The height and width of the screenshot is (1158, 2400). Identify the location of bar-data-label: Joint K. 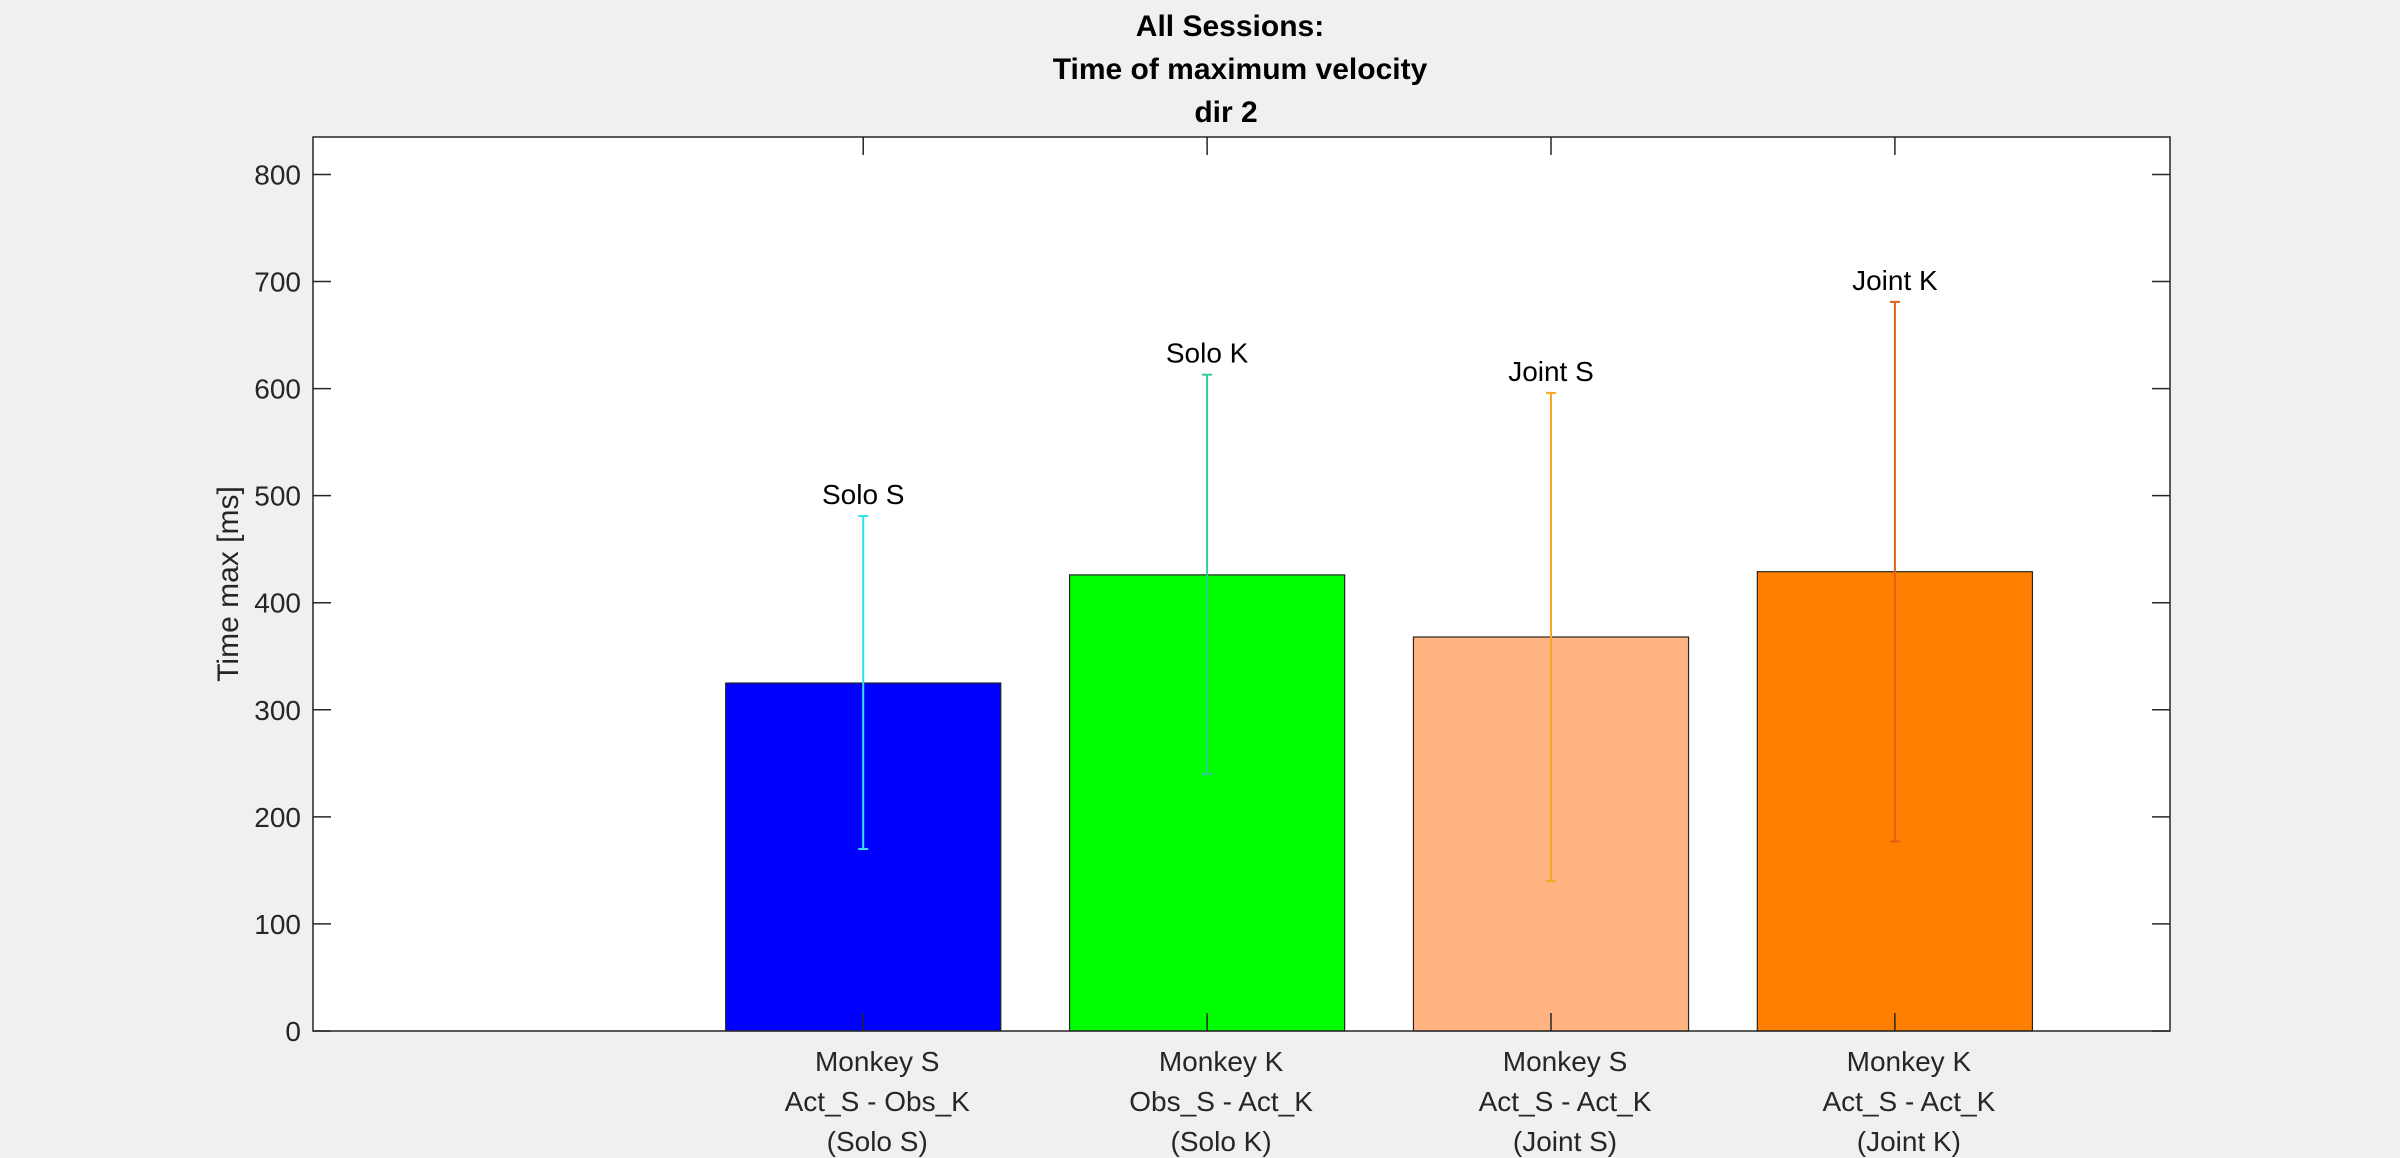
(1895, 280).